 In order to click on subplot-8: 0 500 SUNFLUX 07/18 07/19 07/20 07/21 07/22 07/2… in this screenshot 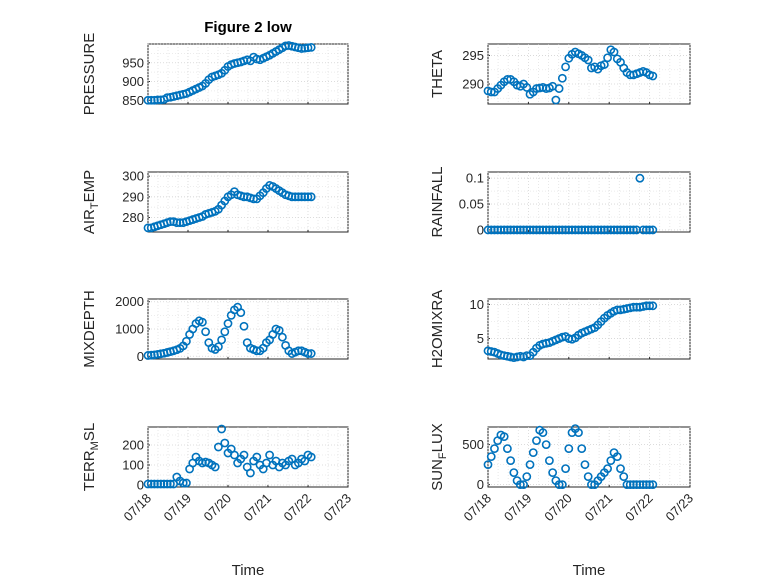, I will do `click(562, 501)`.